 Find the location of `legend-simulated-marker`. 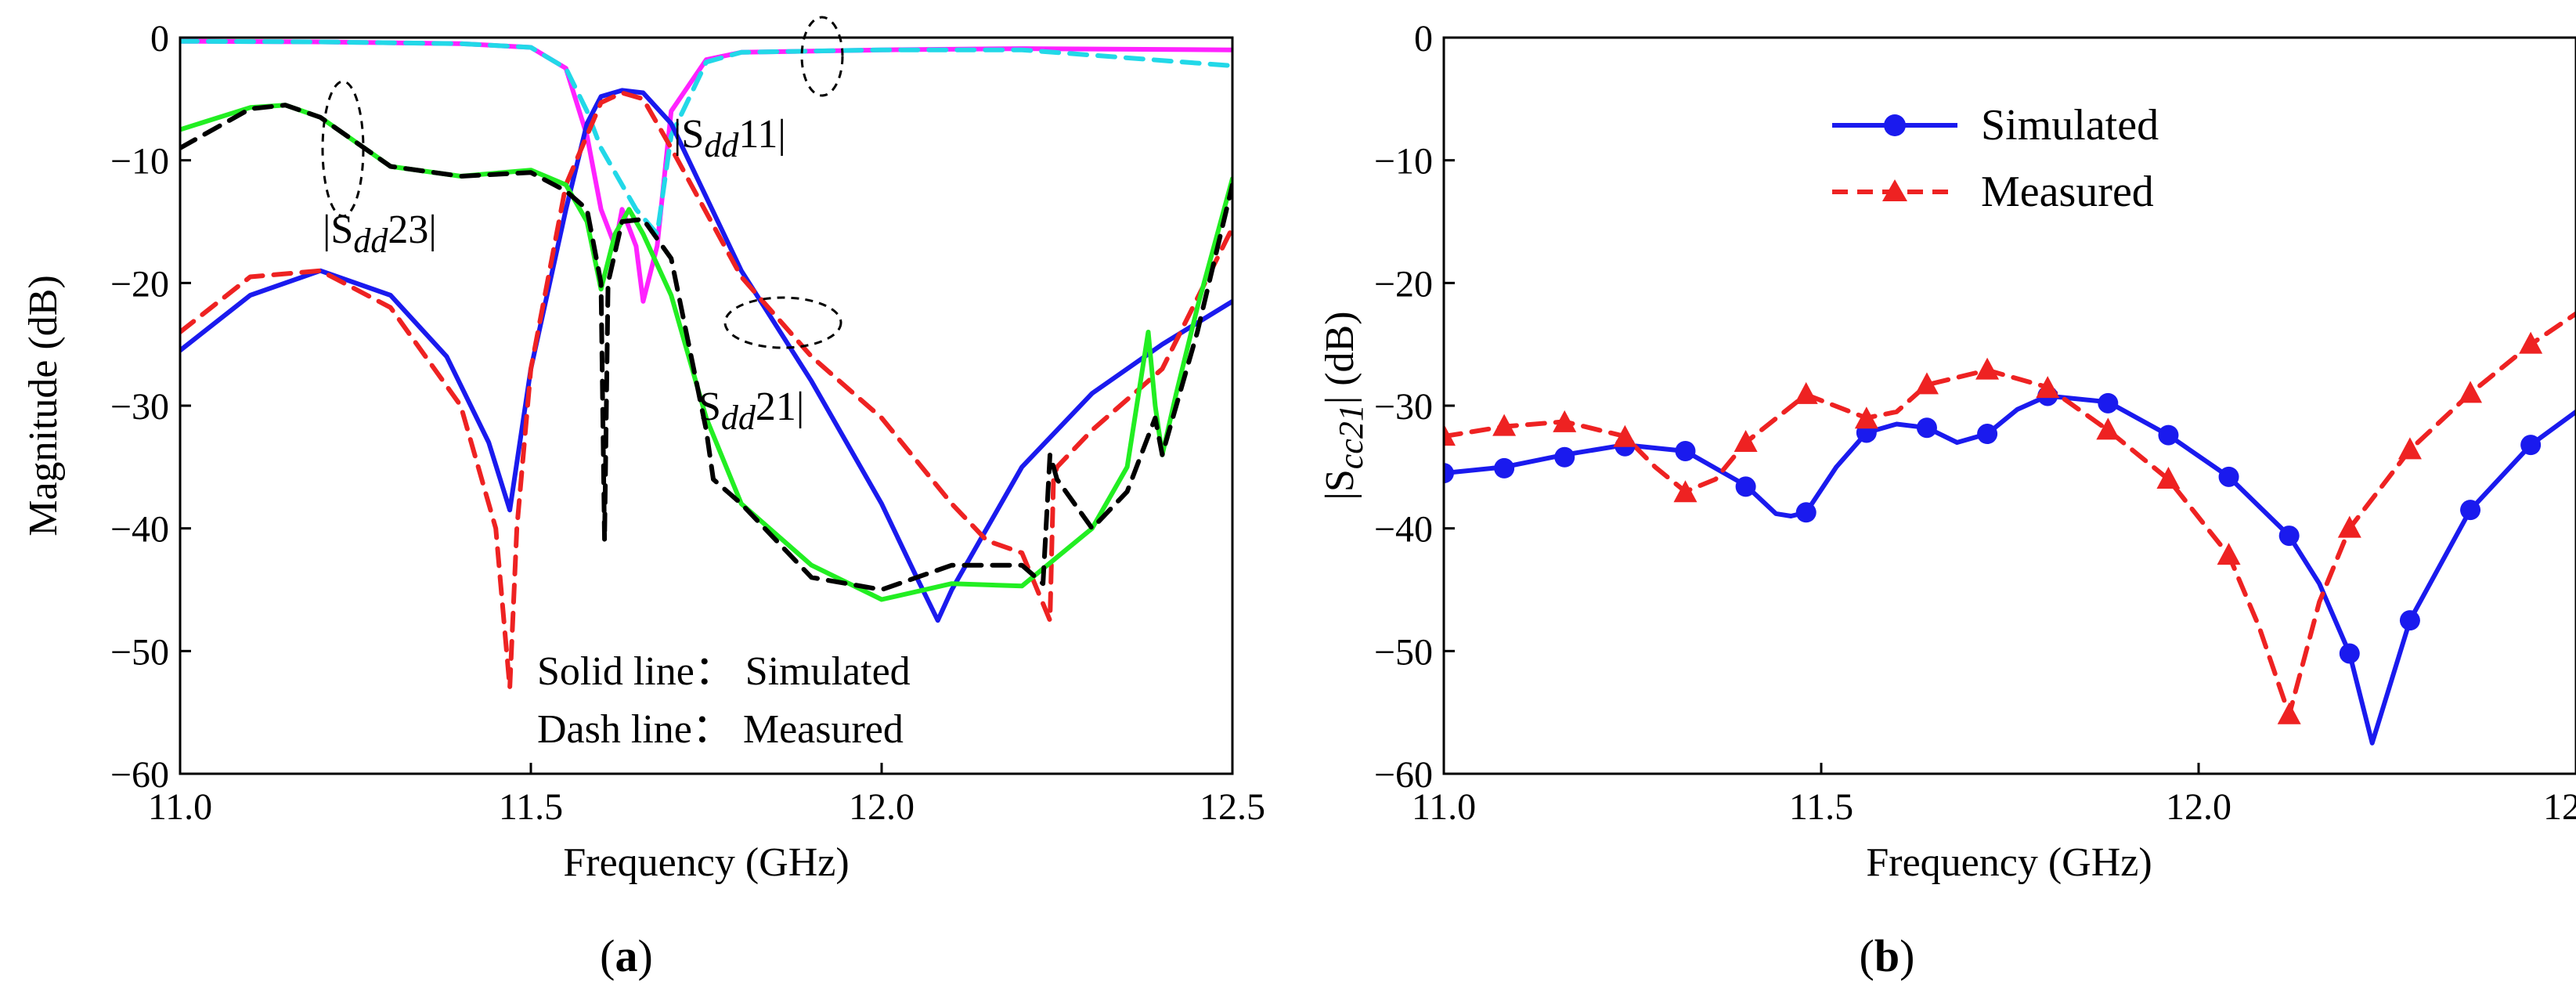

legend-simulated-marker is located at coordinates (1895, 125).